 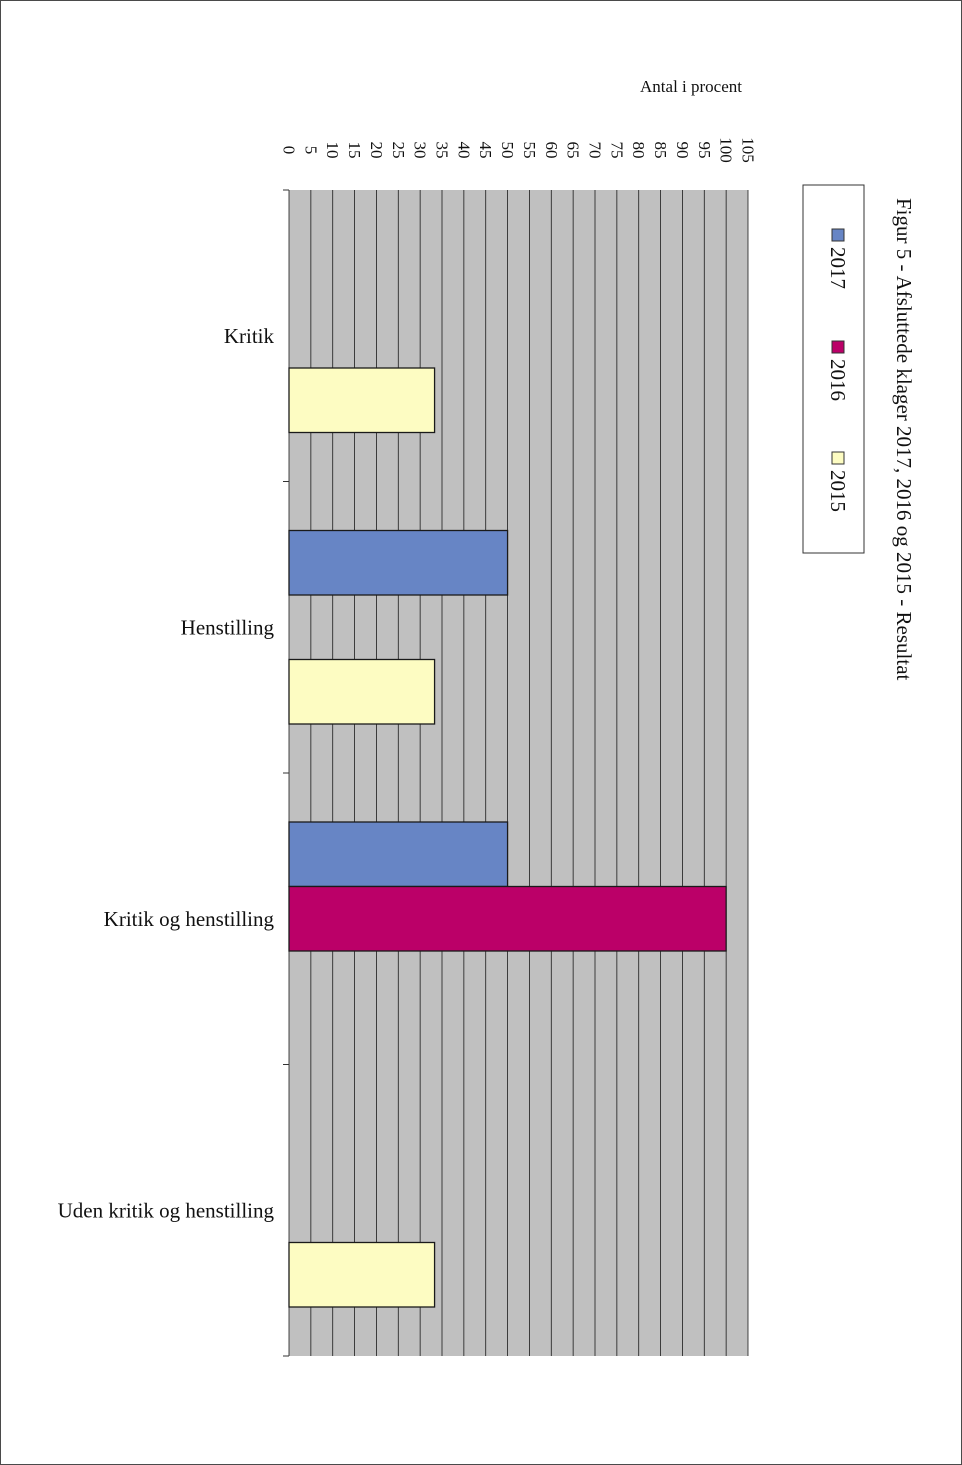 I want to click on legend-label: 2015, so click(x=838, y=491).